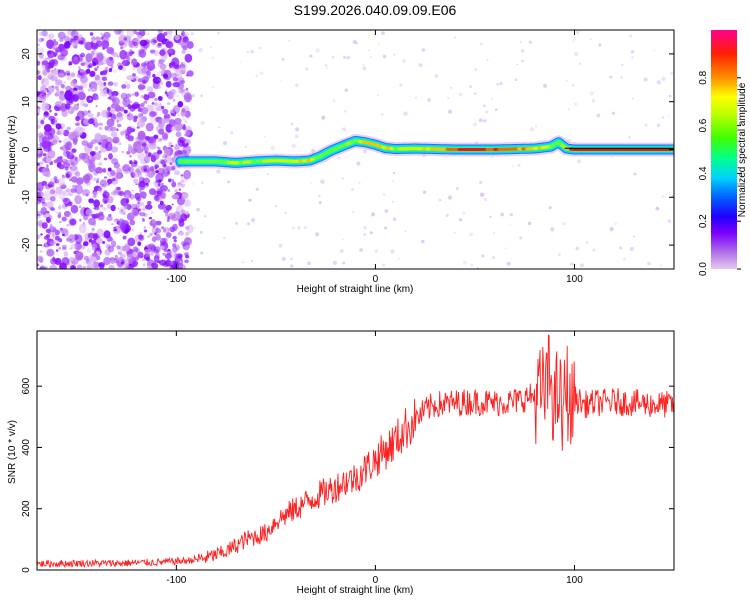 The image size is (750, 600). Describe the element at coordinates (355, 289) in the screenshot. I see `spectrogram-xlabel: Height of straight line (km)` at that location.